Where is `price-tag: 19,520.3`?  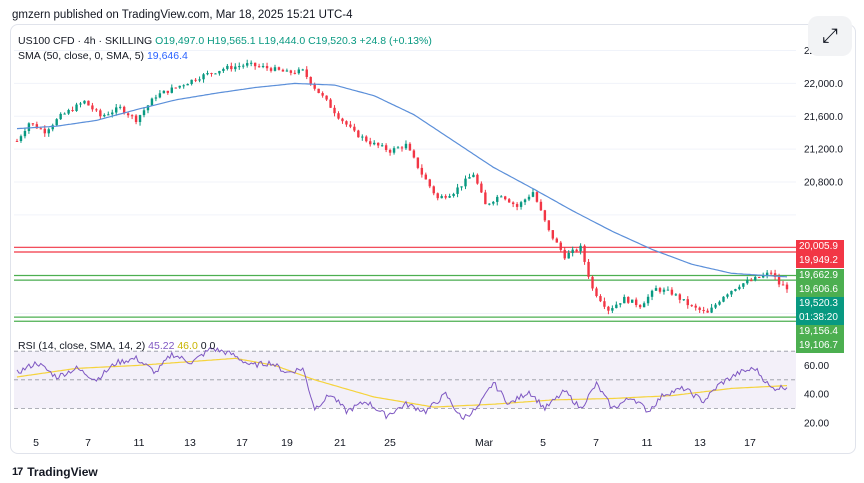
price-tag: 19,520.3 is located at coordinates (820, 303).